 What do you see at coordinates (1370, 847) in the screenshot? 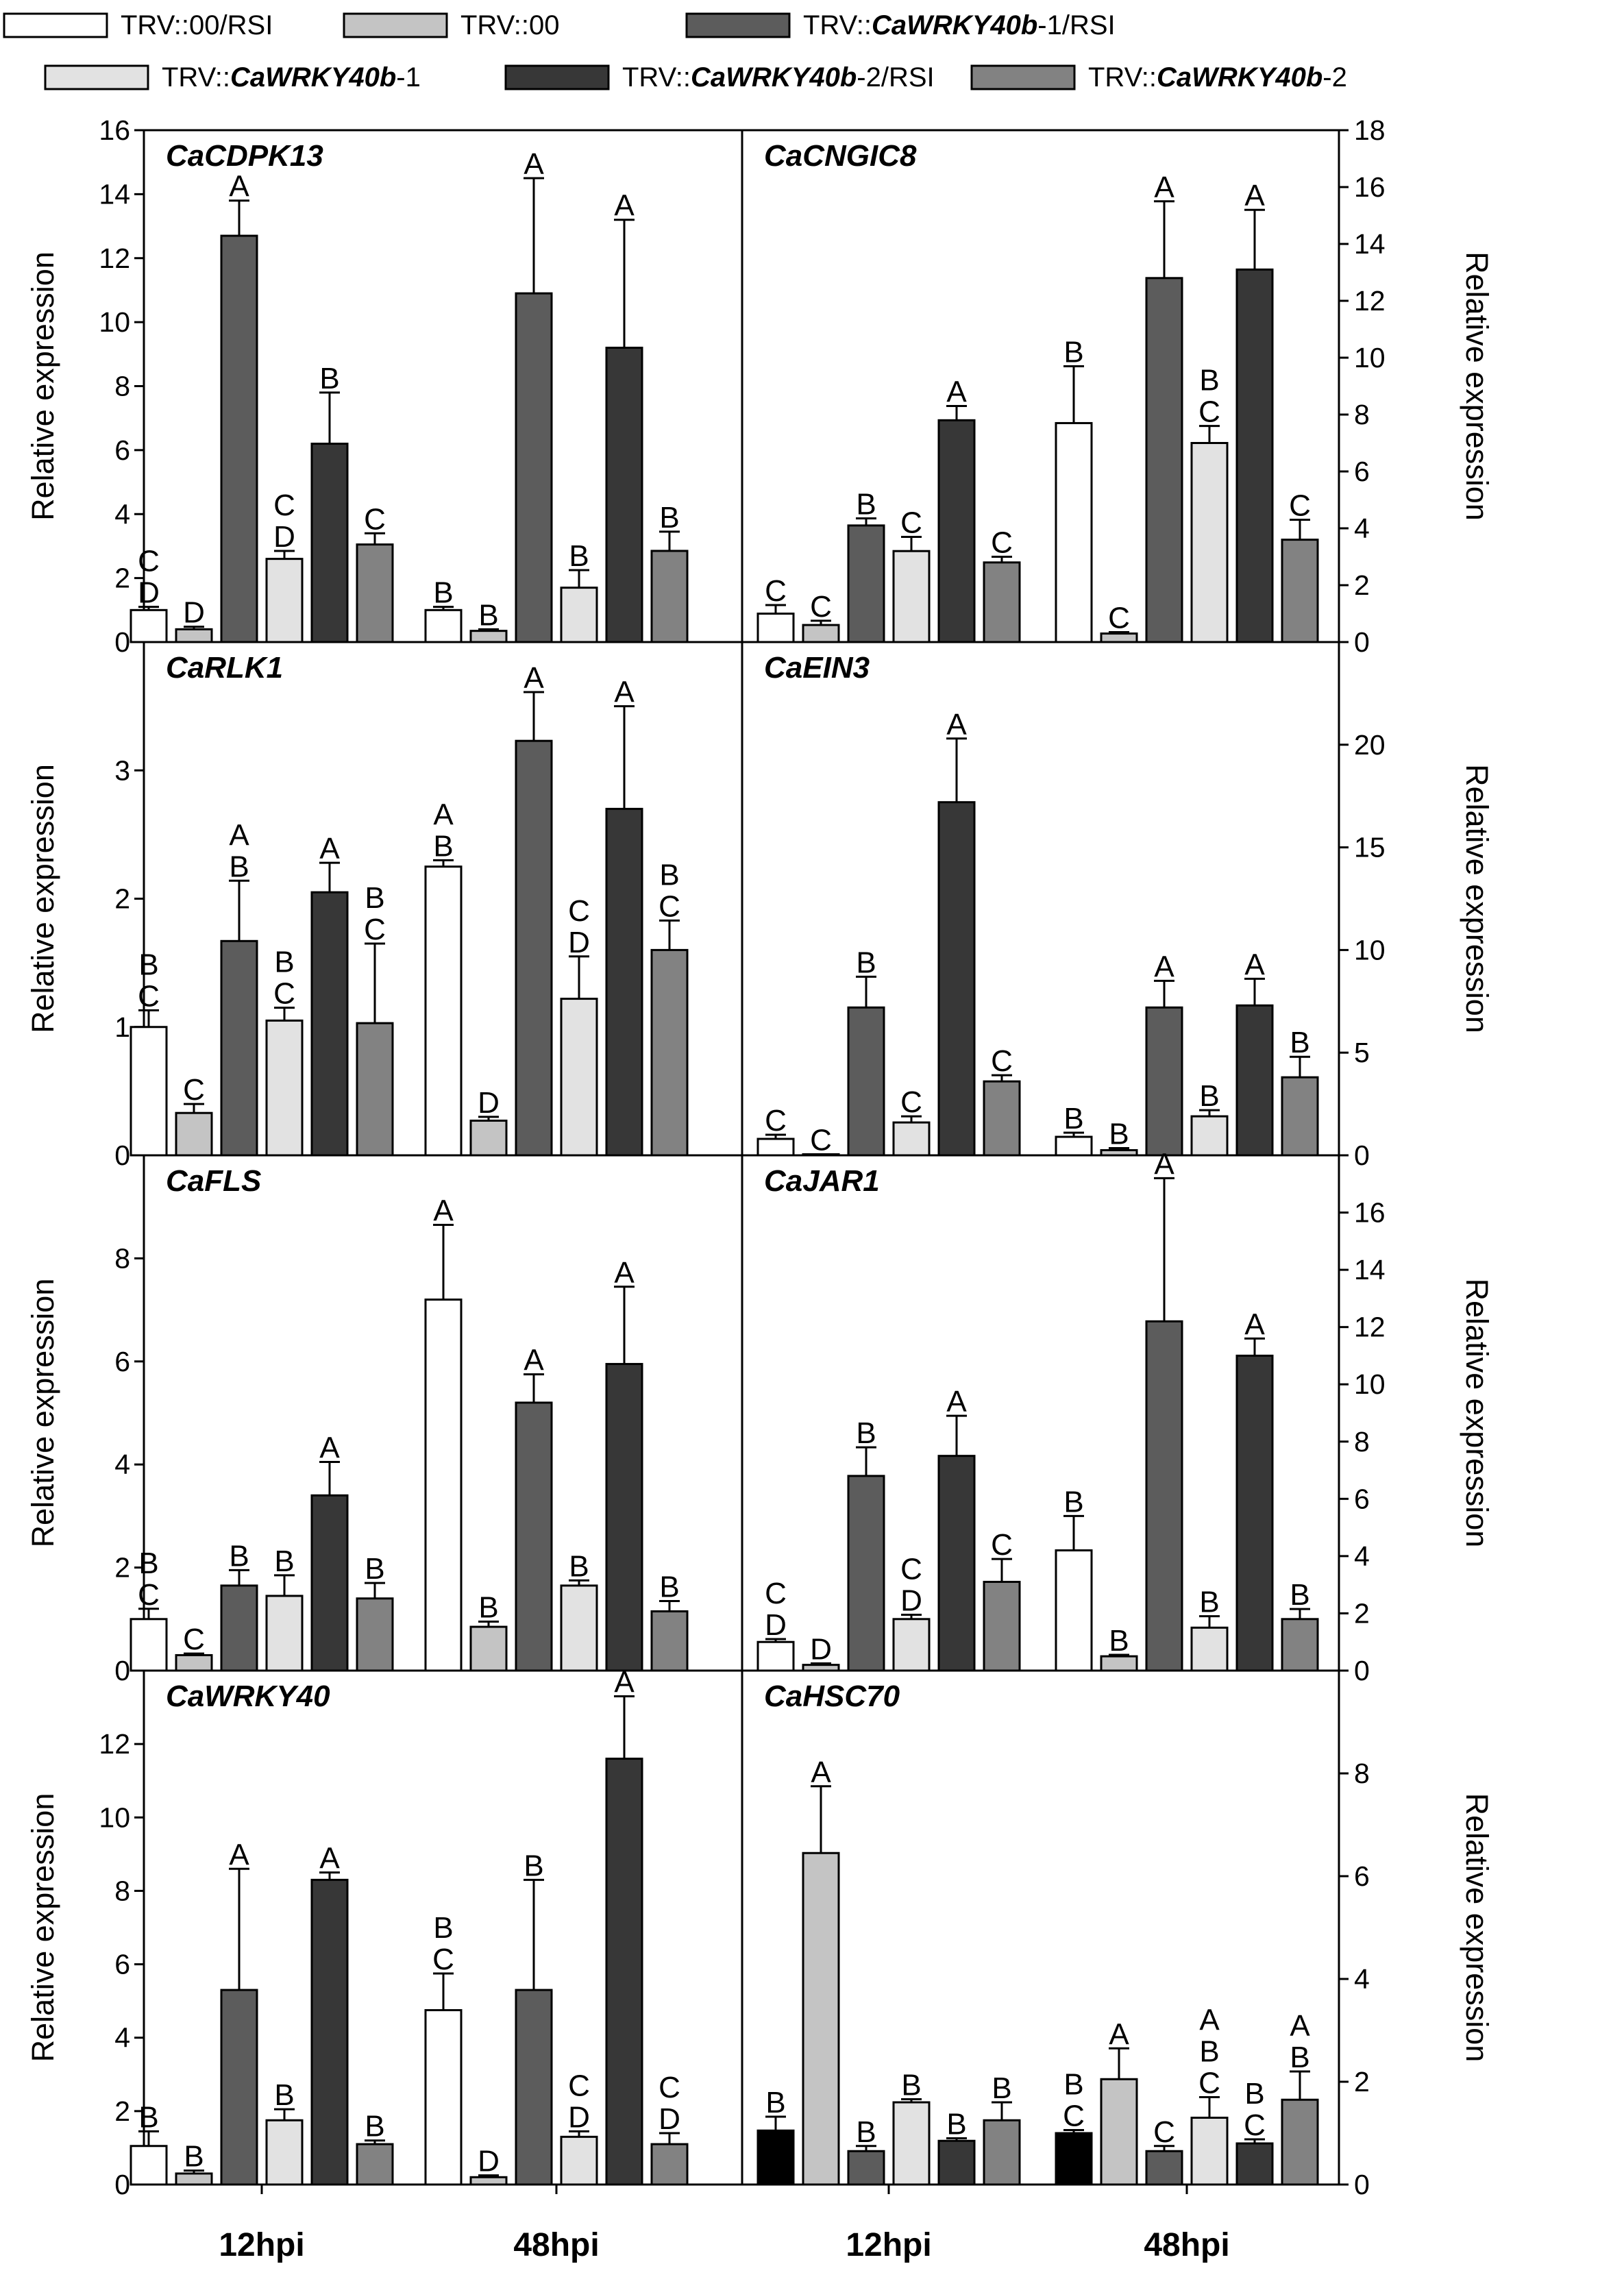
I see `y-tick-label: 15` at bounding box center [1370, 847].